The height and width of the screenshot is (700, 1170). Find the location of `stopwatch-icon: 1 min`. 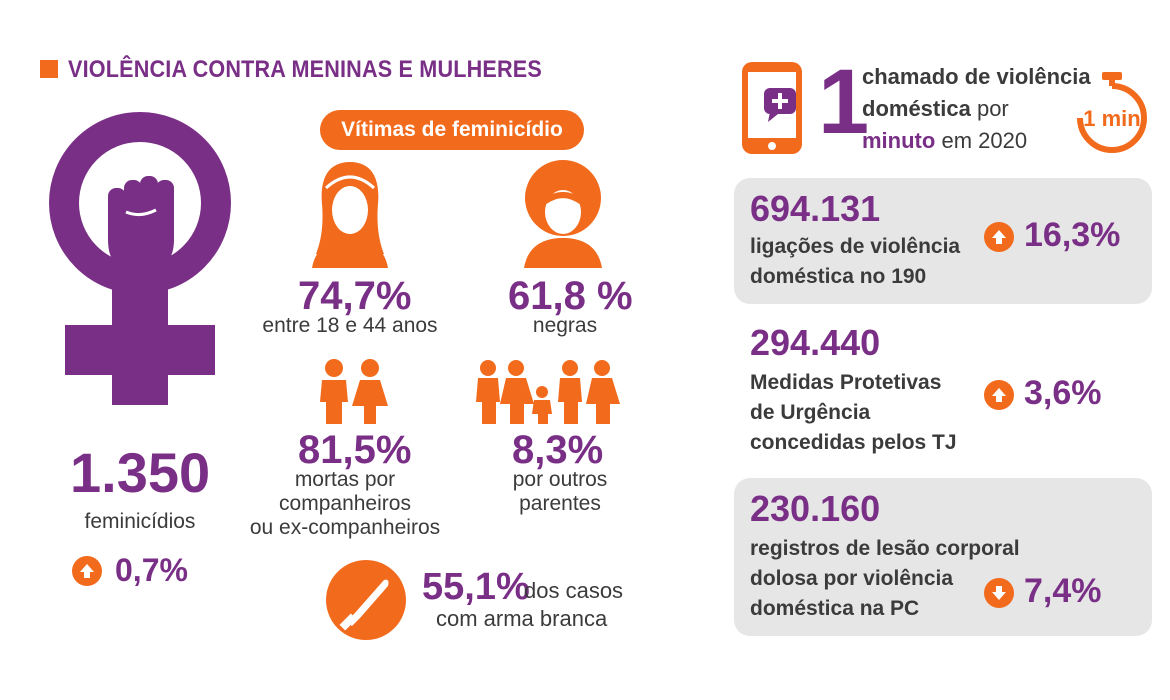

stopwatch-icon: 1 min is located at coordinates (1112, 112).